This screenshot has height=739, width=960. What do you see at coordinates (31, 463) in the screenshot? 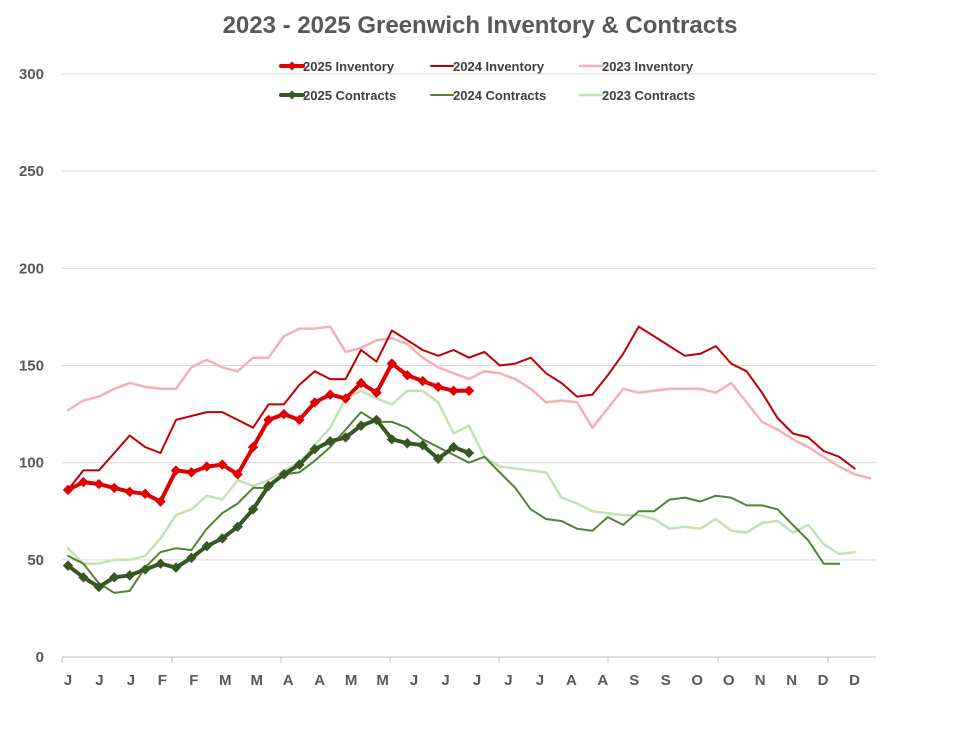
I see `y-tick-label: 100` at bounding box center [31, 463].